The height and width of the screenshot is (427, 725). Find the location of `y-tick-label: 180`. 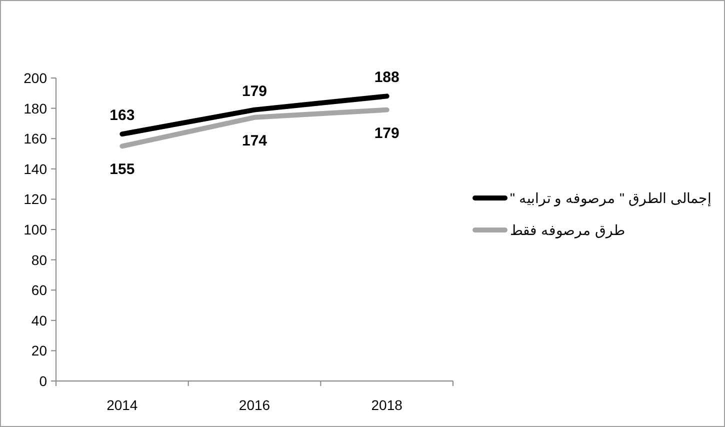

y-tick-label: 180 is located at coordinates (36, 108).